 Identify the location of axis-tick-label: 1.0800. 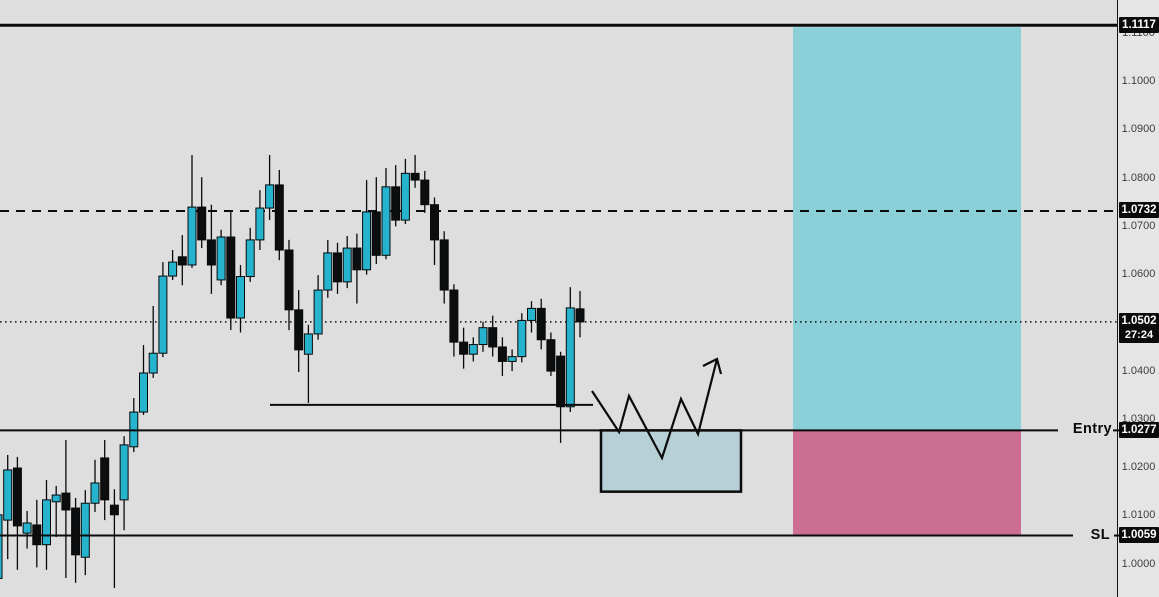
(1138, 177).